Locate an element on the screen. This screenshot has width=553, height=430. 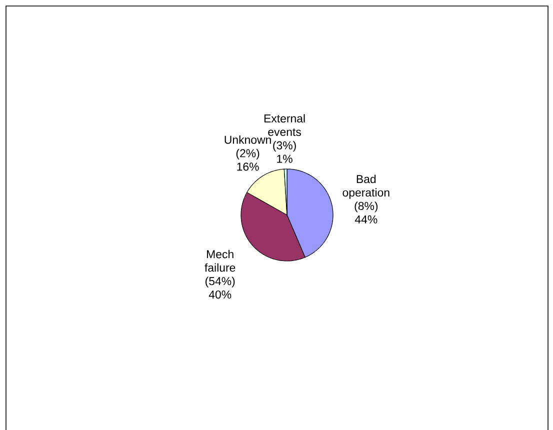
slice-label: Unknown (2%) is located at coordinates (247, 147).